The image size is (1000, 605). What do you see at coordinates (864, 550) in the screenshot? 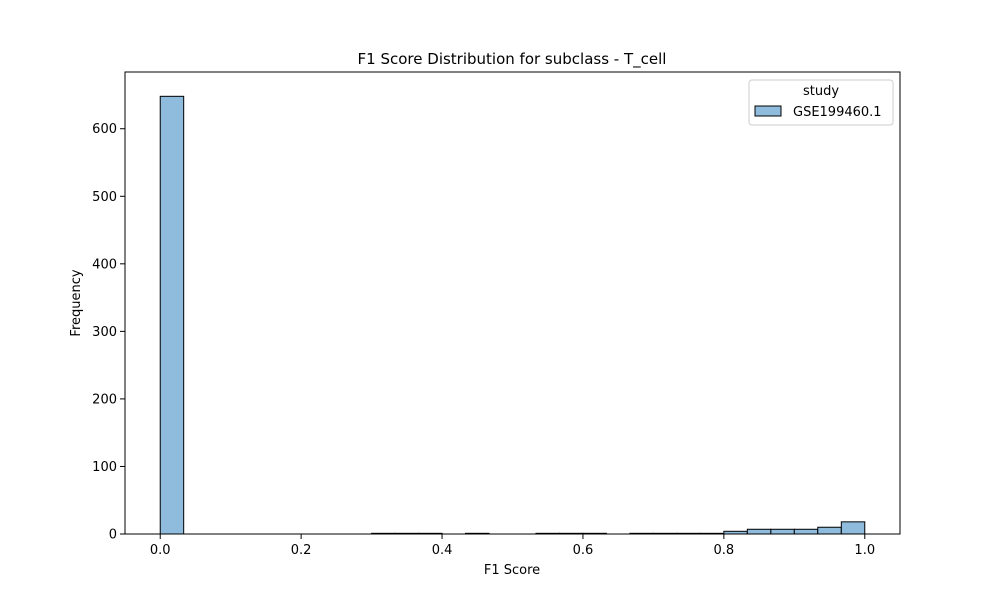
I see `x-tick-label: 1.0` at bounding box center [864, 550].